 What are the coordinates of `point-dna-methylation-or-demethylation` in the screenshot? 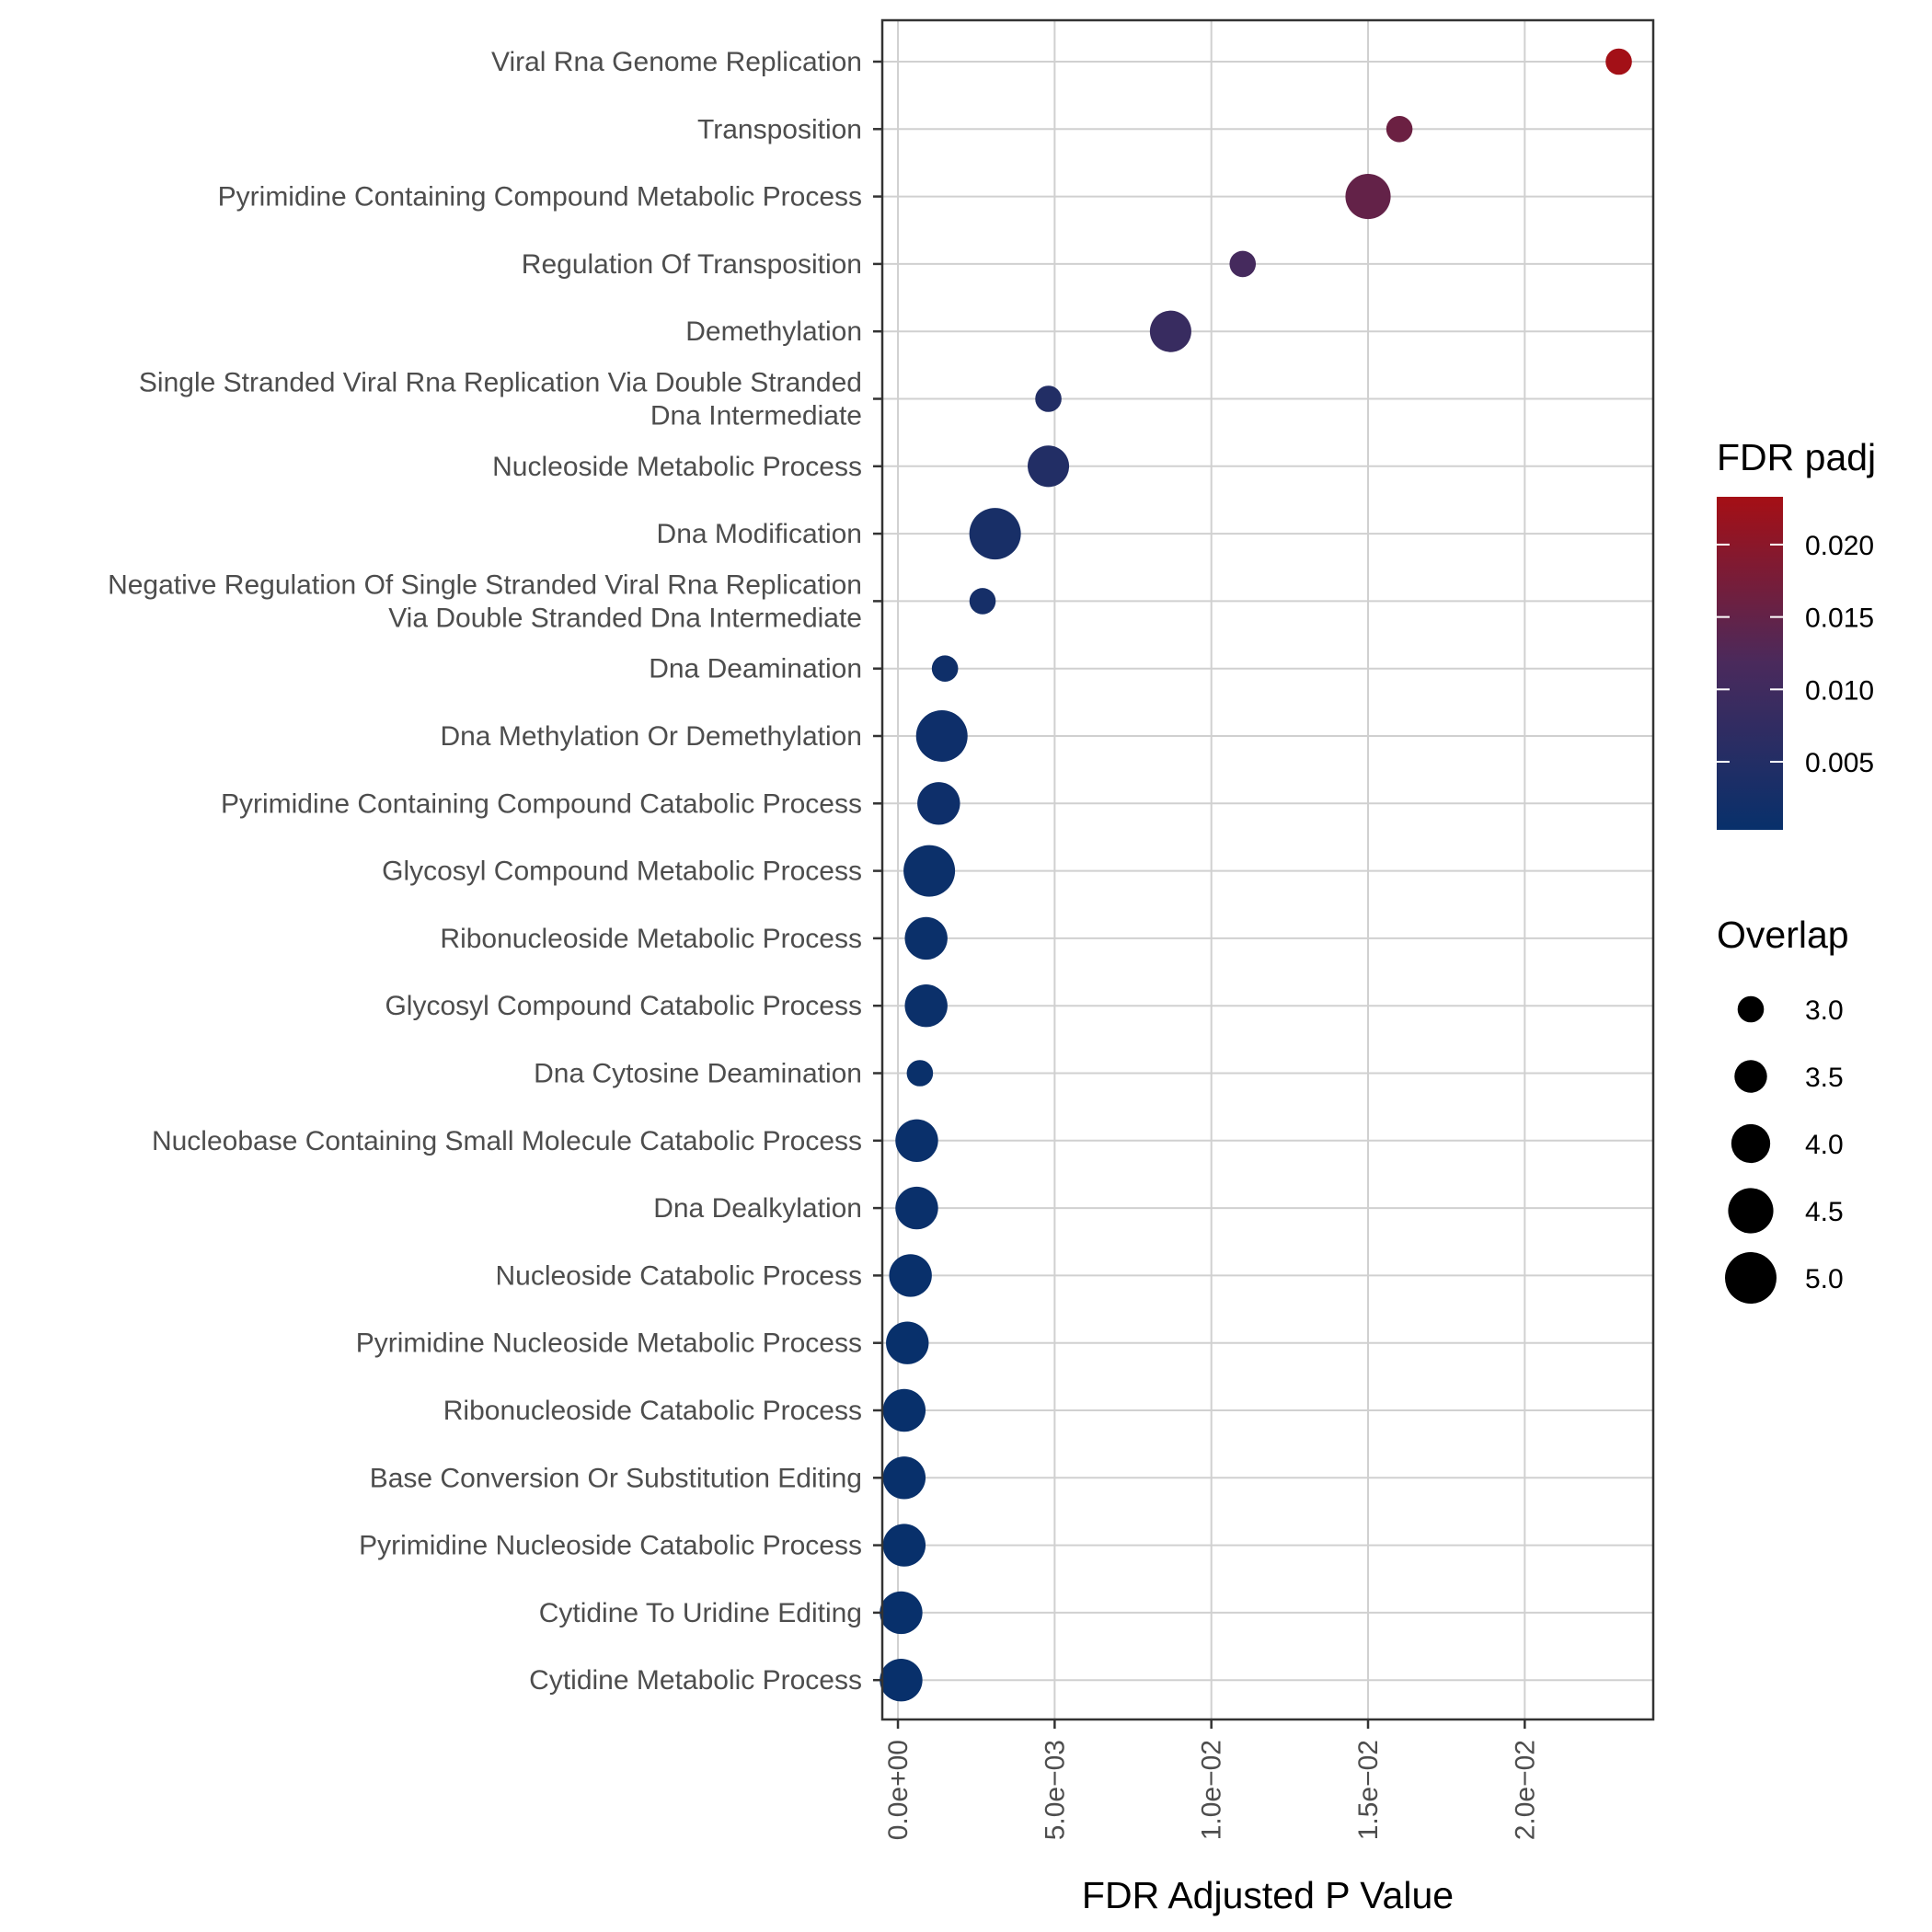 It's located at (941, 736).